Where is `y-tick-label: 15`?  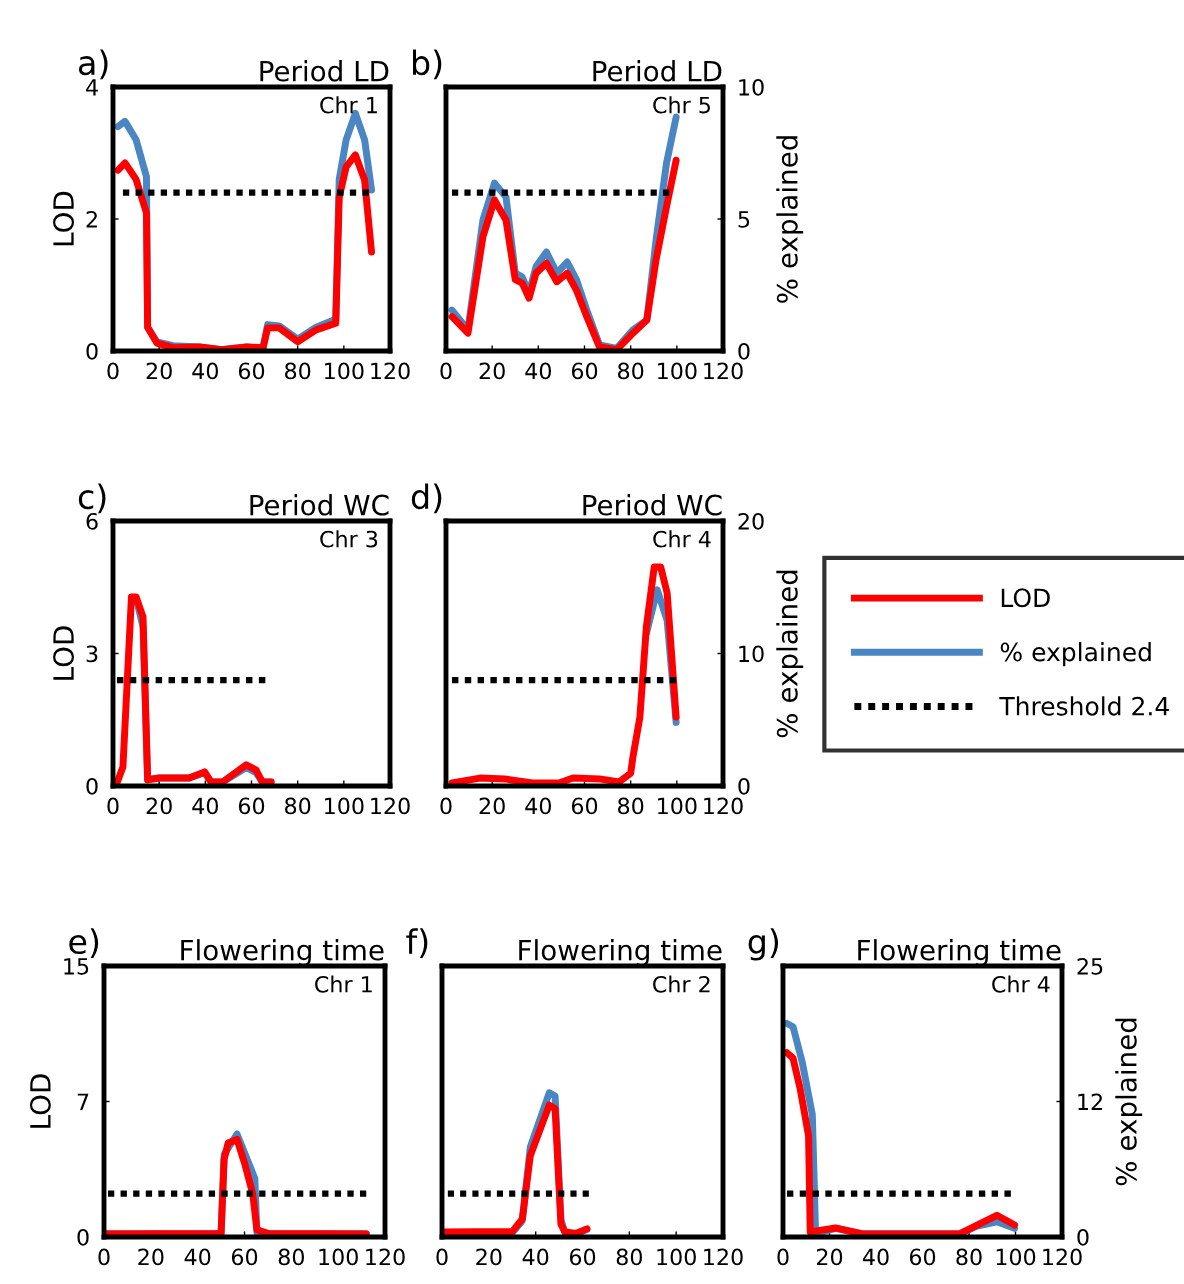
y-tick-label: 15 is located at coordinates (76, 966).